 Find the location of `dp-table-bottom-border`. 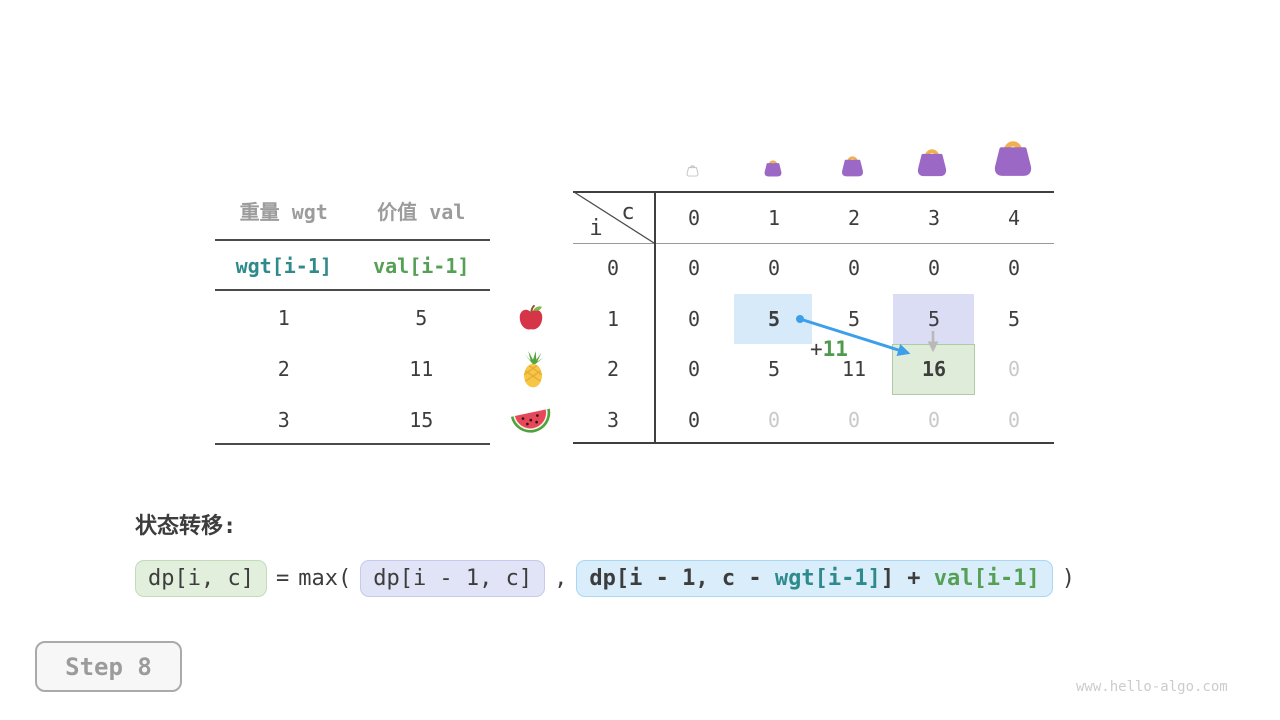

dp-table-bottom-border is located at coordinates (813, 443).